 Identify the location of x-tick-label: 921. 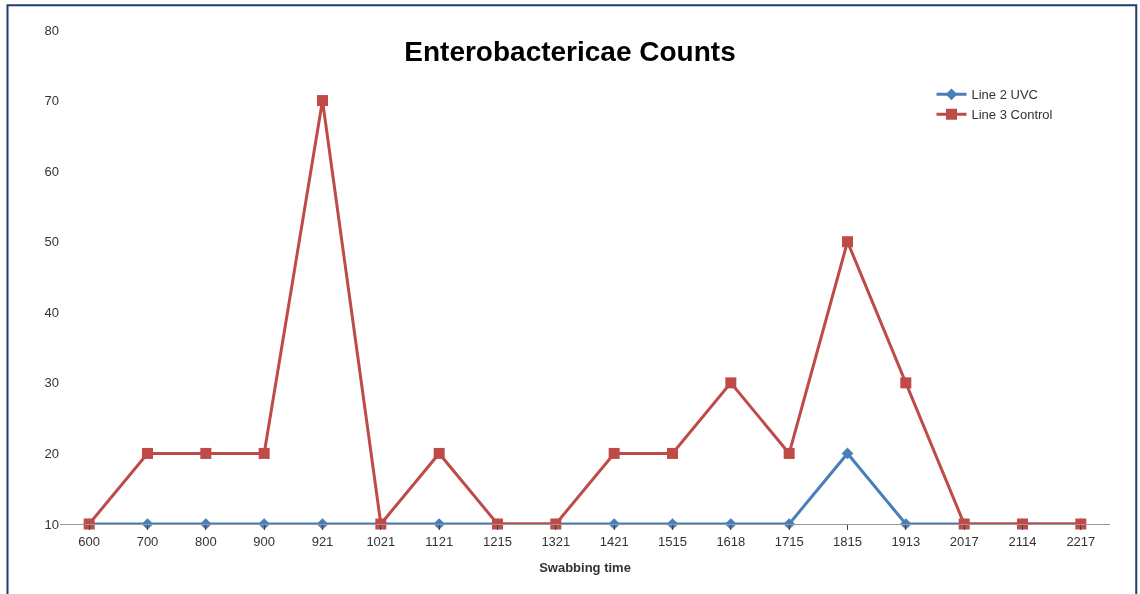
(322, 541).